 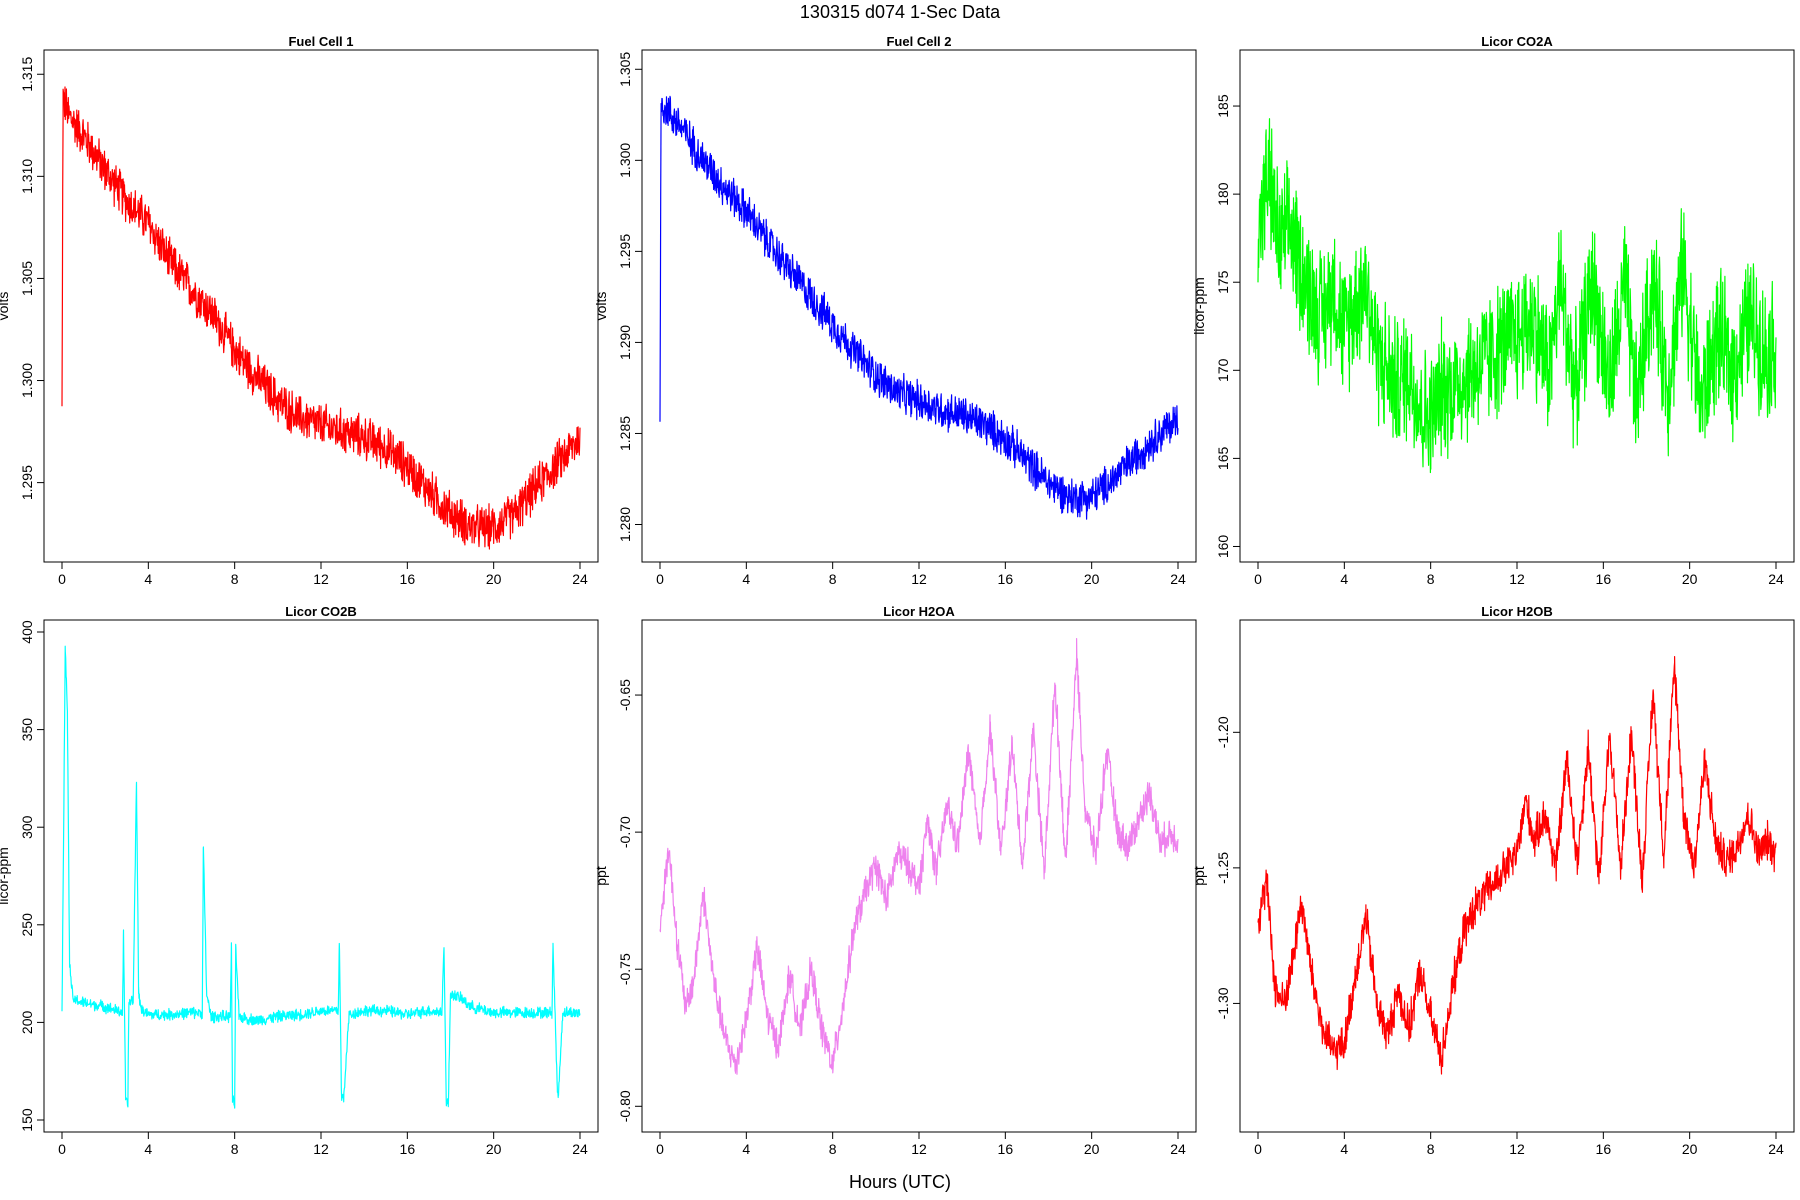 I want to click on y-tick-label: -0.70, so click(x=625, y=832).